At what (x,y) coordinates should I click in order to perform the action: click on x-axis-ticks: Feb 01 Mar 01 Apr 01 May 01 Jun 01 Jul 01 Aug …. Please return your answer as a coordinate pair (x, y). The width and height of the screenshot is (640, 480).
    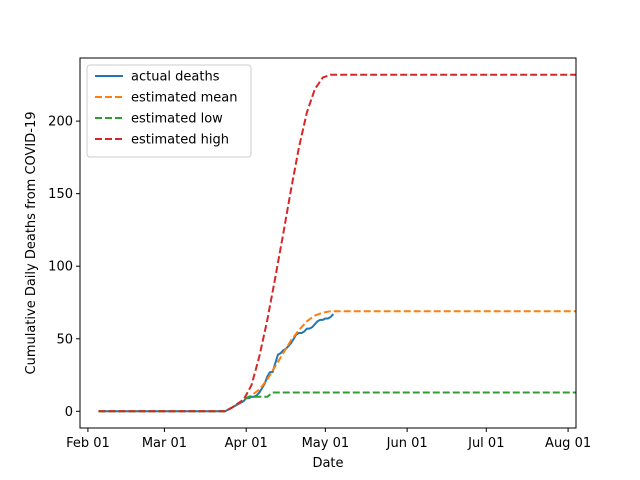
    Looking at the image, I should click on (328, 439).